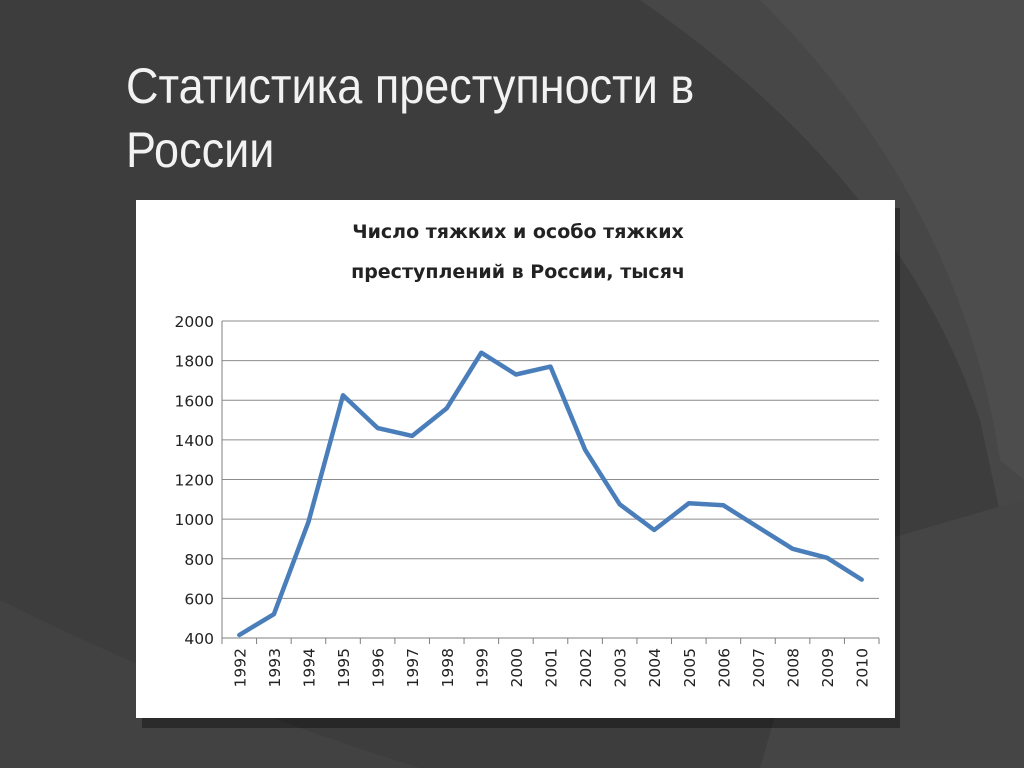 The image size is (1024, 768). I want to click on slide-title: Статистика преступности в России, so click(468, 118).